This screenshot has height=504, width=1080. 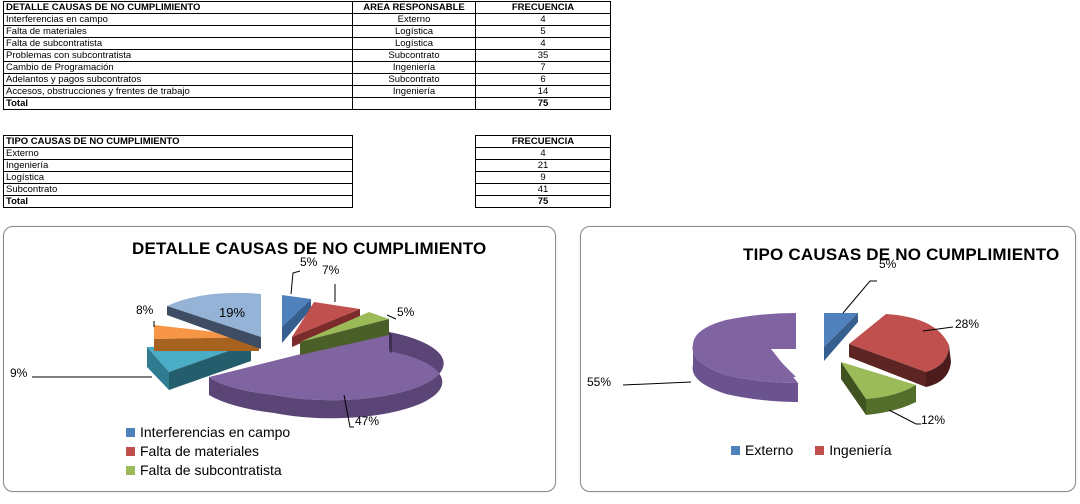 I want to click on header-type-causes: TIPO CAUSAS DE NO CUMPLIMIENTO, so click(x=178, y=141).